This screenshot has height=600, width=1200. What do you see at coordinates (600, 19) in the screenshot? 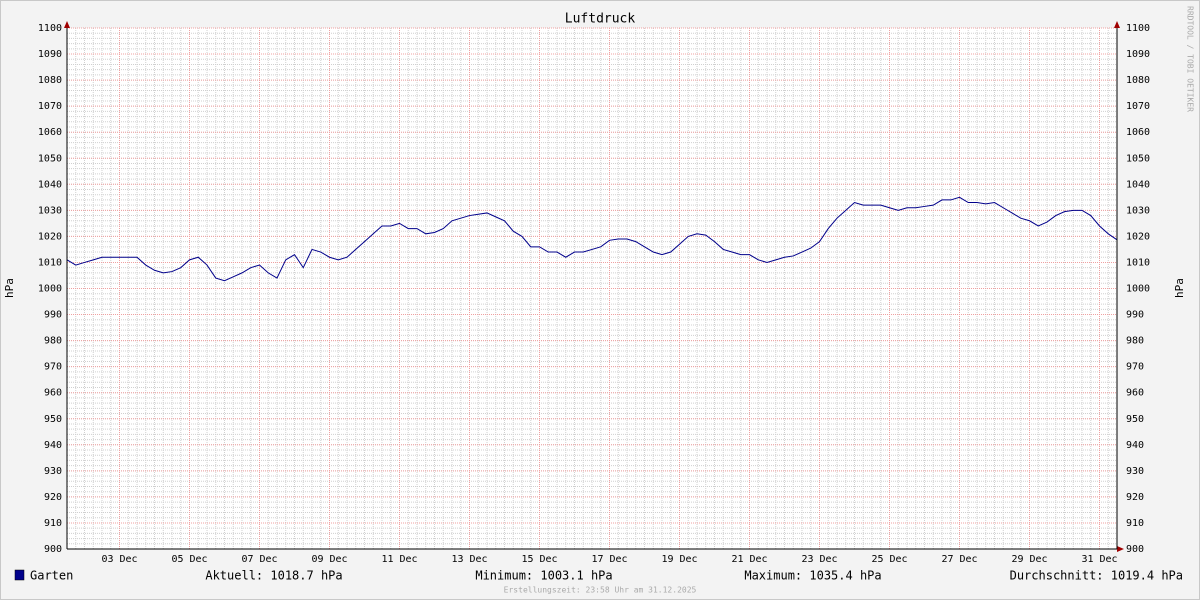
I see `chart-title: Luftdruck` at bounding box center [600, 19].